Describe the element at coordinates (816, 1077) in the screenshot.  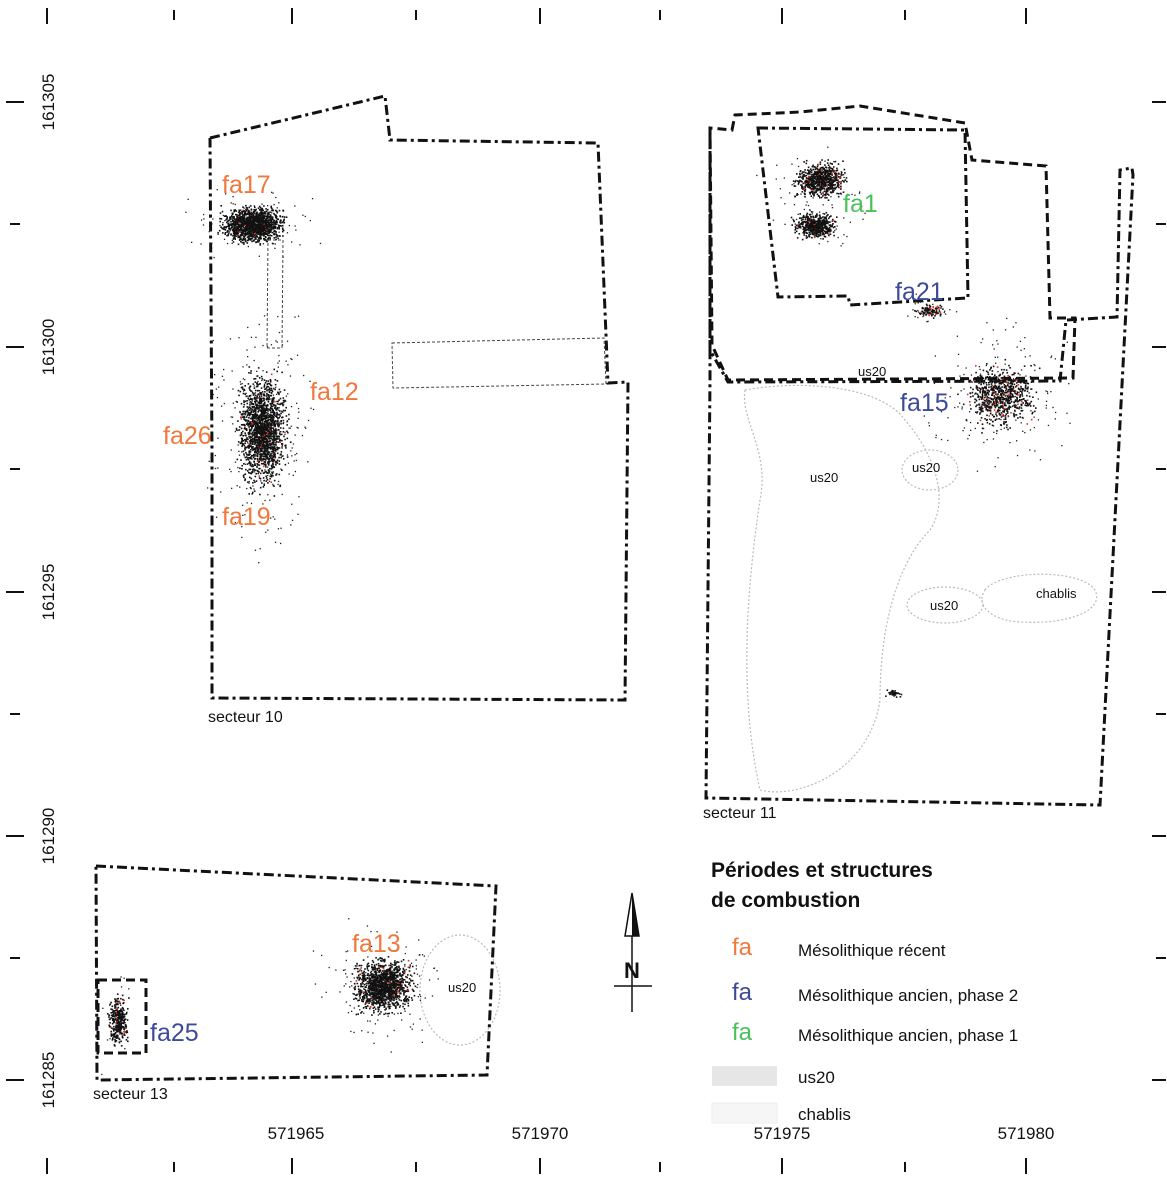
I see `legend-label-us20: us20` at that location.